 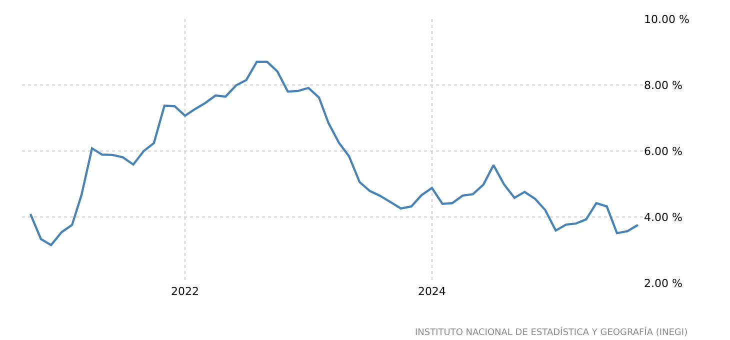 I want to click on y-tick-label: 10.00 %, so click(x=667, y=19).